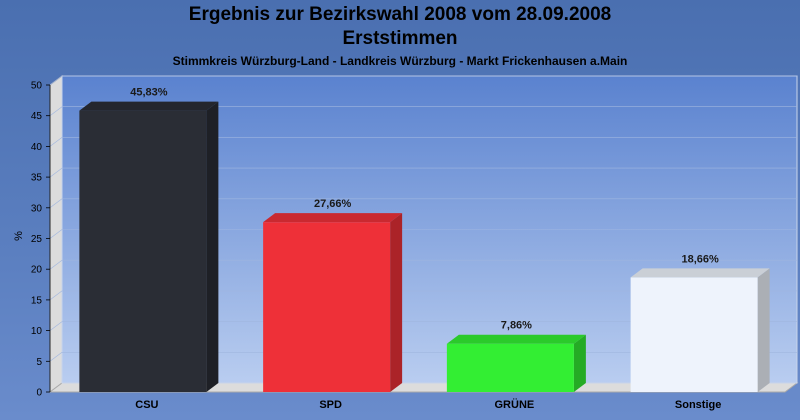 Image resolution: width=800 pixels, height=420 pixels. Describe the element at coordinates (37, 300) in the screenshot. I see `y-tick-label: 15` at that location.